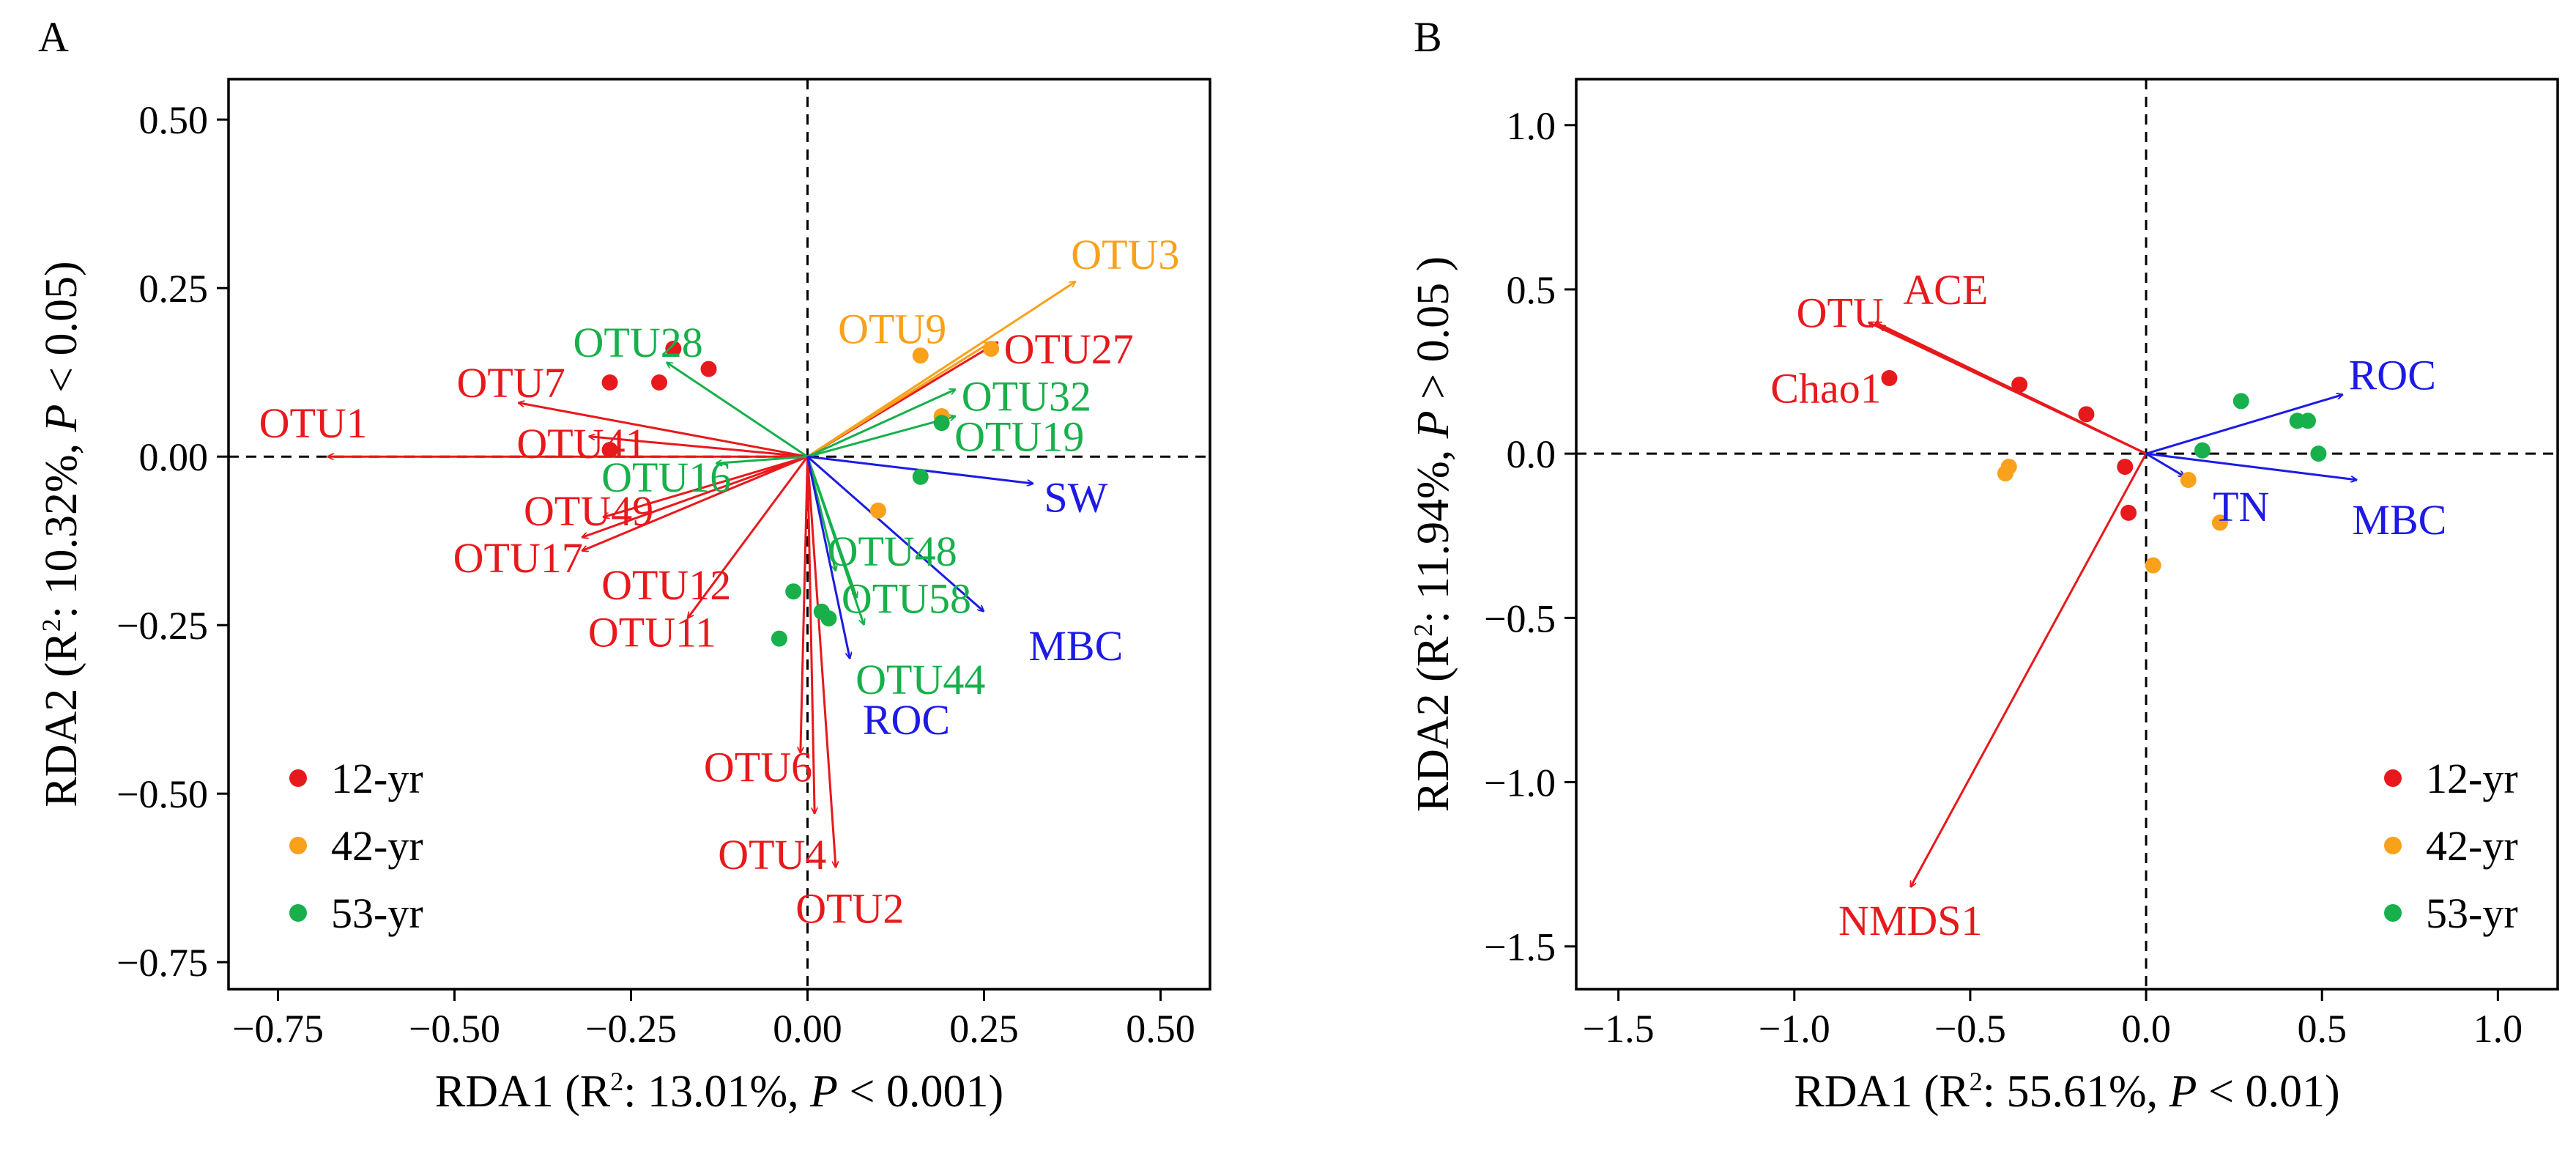 This screenshot has height=1154, width=2576. What do you see at coordinates (758, 767) in the screenshot?
I see `vector-label-otu6: OTU6` at bounding box center [758, 767].